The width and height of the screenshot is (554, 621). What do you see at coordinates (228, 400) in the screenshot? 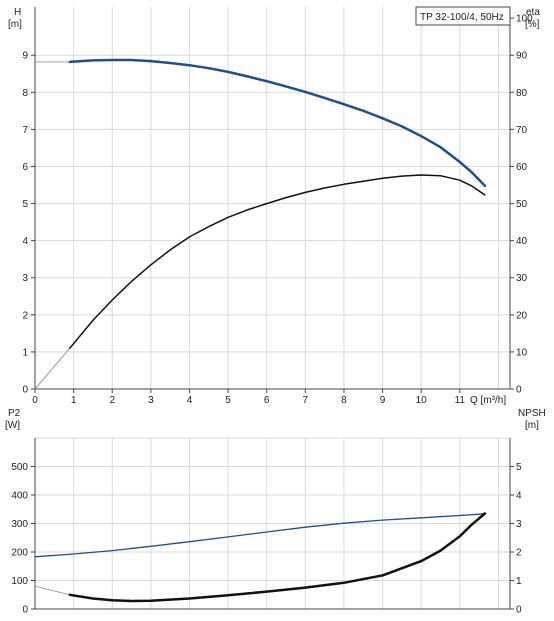
I see `x-tick-label: 5` at bounding box center [228, 400].